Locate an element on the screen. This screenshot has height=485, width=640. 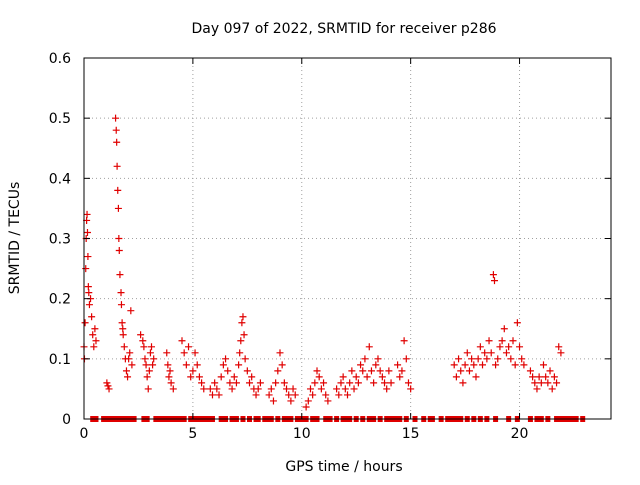
x-tick-label: 15 is located at coordinates (411, 434).